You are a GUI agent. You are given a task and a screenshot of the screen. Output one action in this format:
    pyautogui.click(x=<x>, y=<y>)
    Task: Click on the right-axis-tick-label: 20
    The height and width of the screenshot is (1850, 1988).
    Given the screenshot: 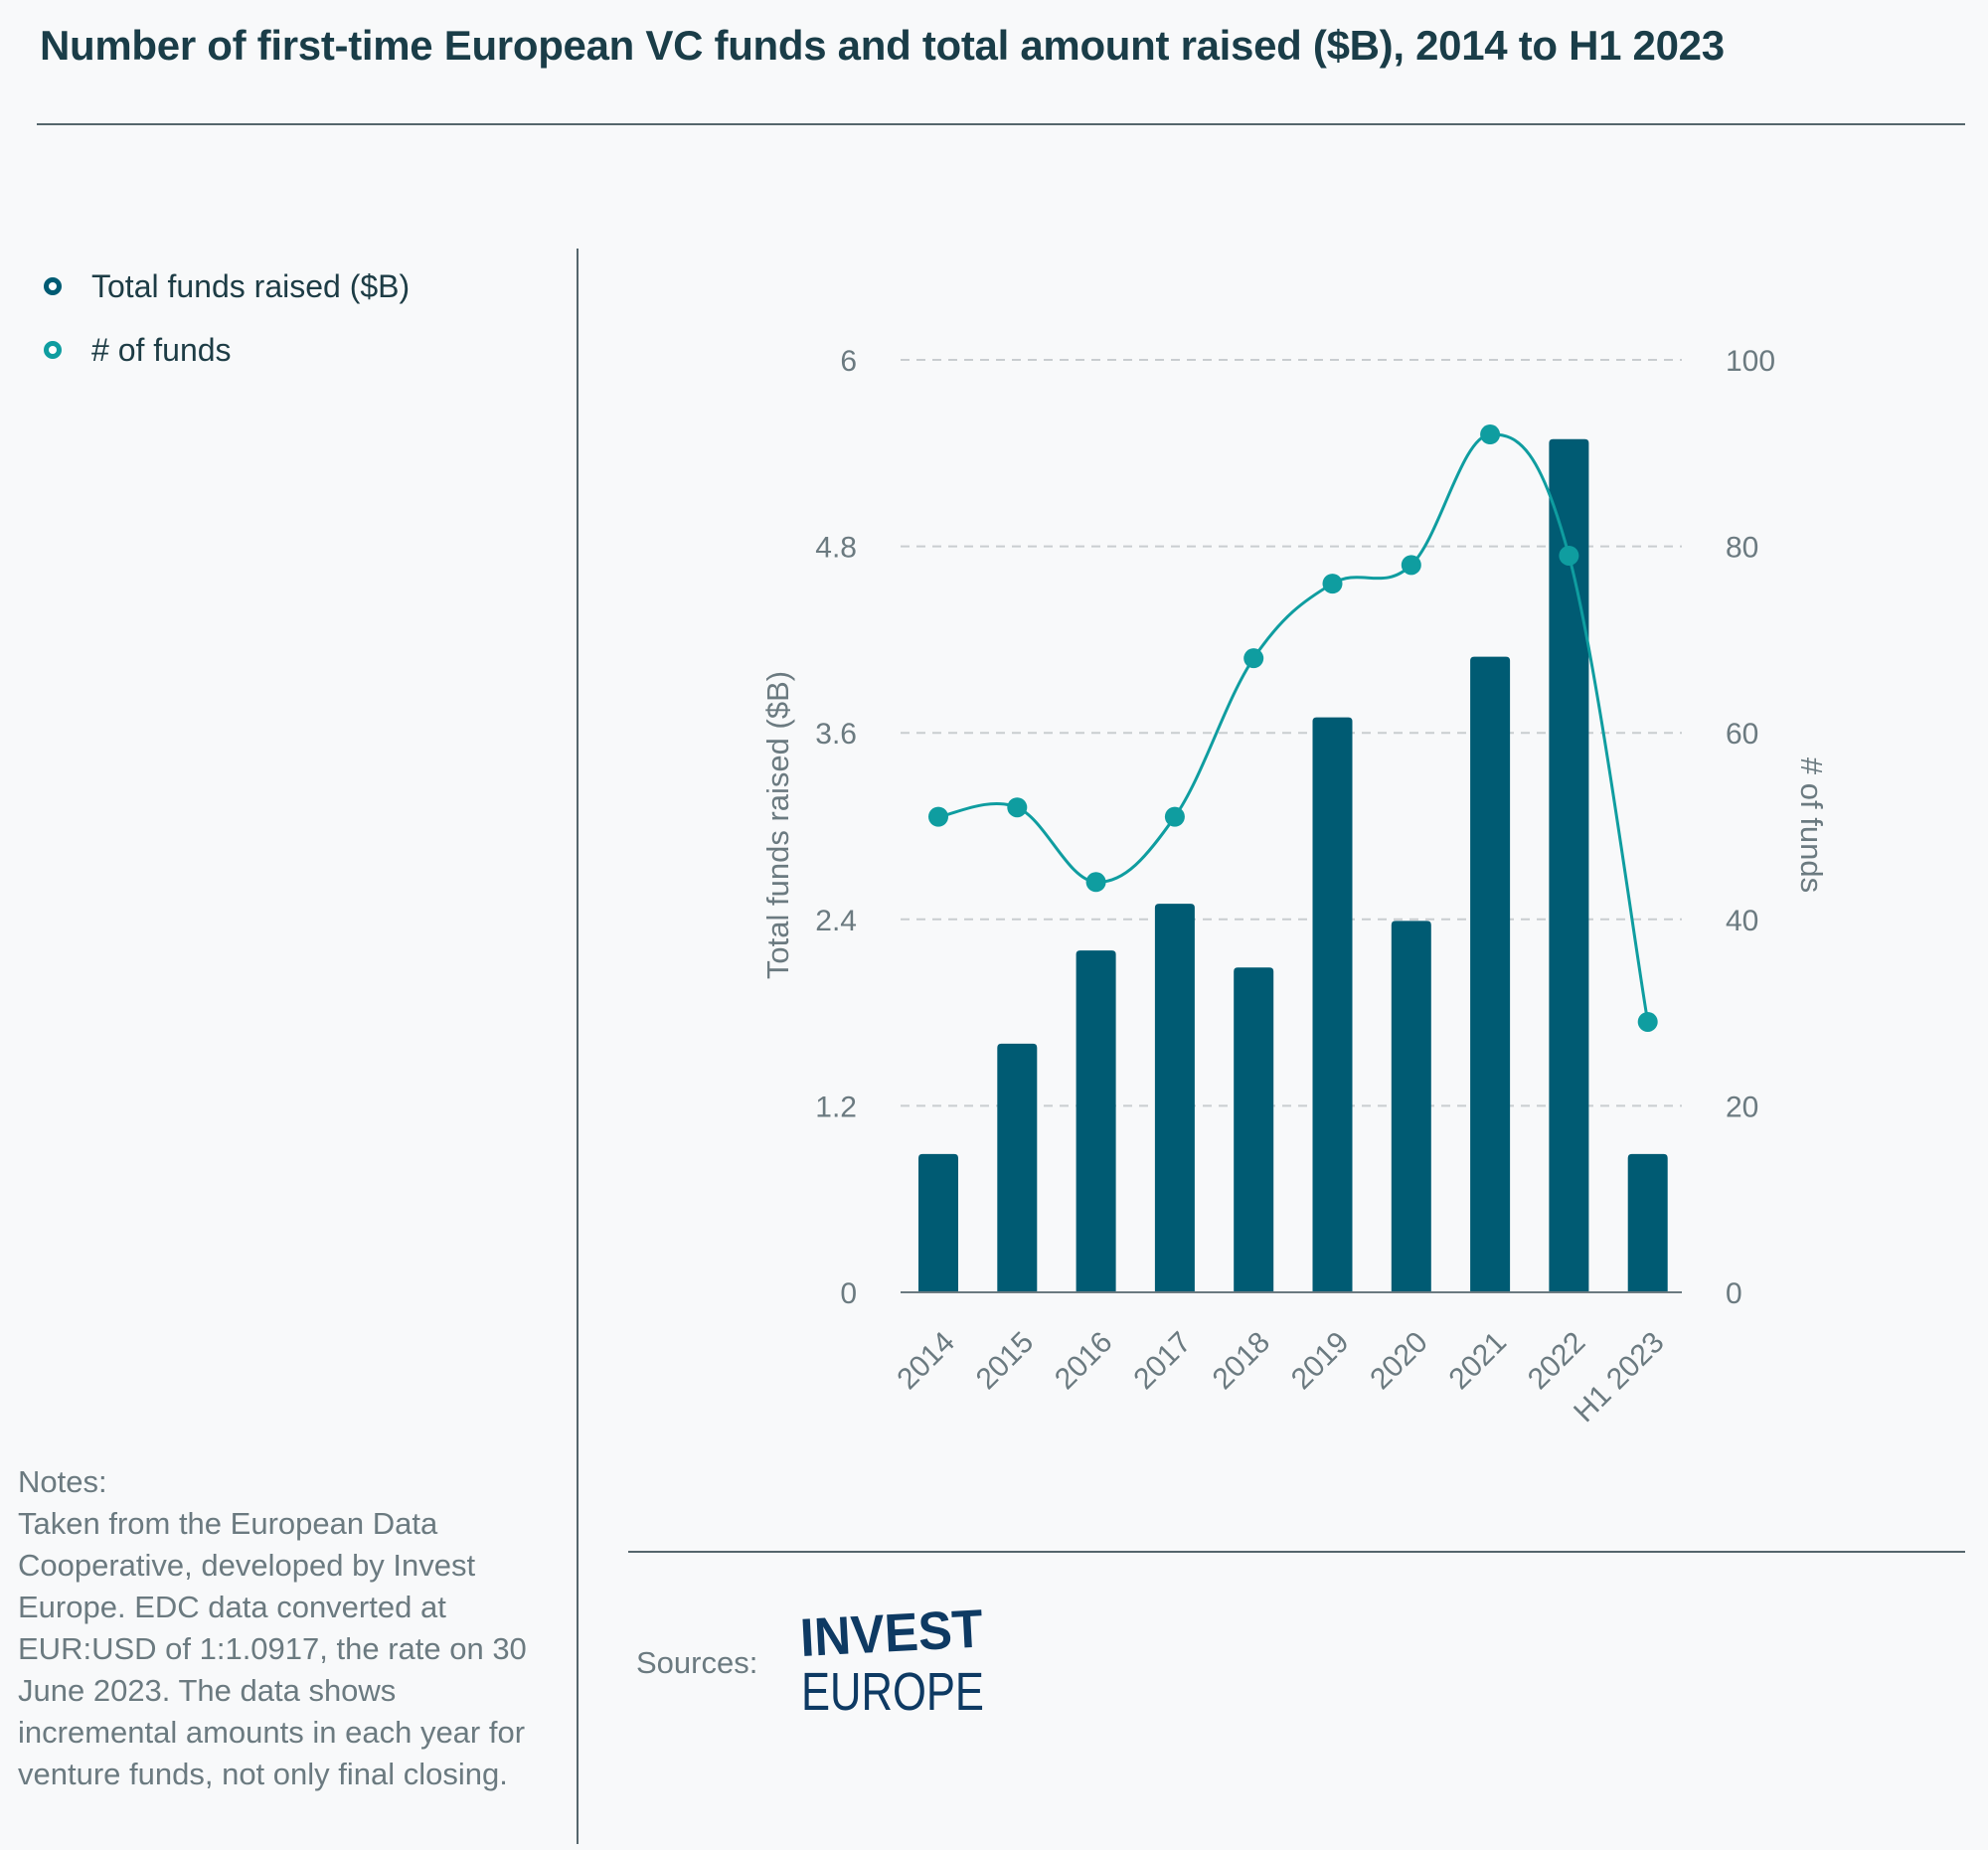 What is the action you would take?
    pyautogui.click(x=1742, y=1107)
    